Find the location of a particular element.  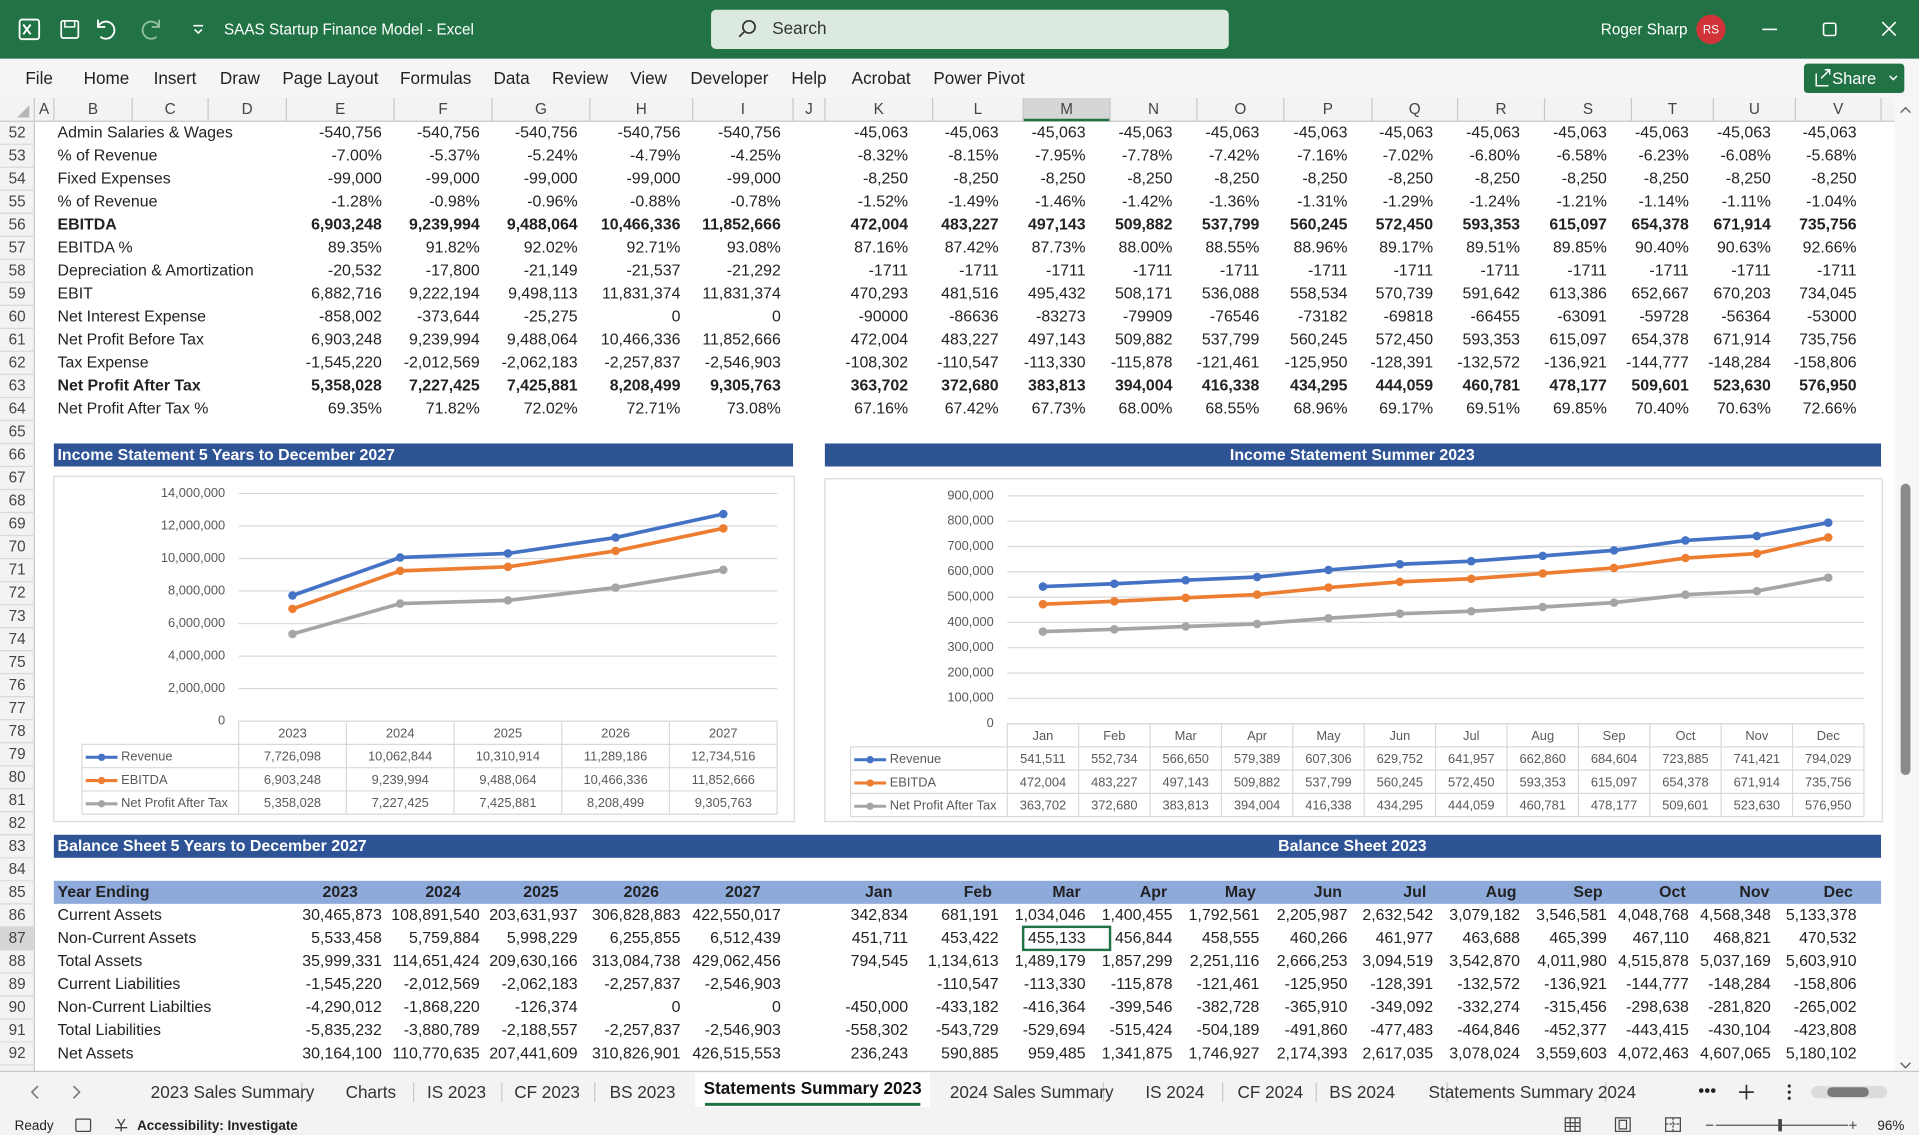

cell: -2,062,183 is located at coordinates (540, 363).